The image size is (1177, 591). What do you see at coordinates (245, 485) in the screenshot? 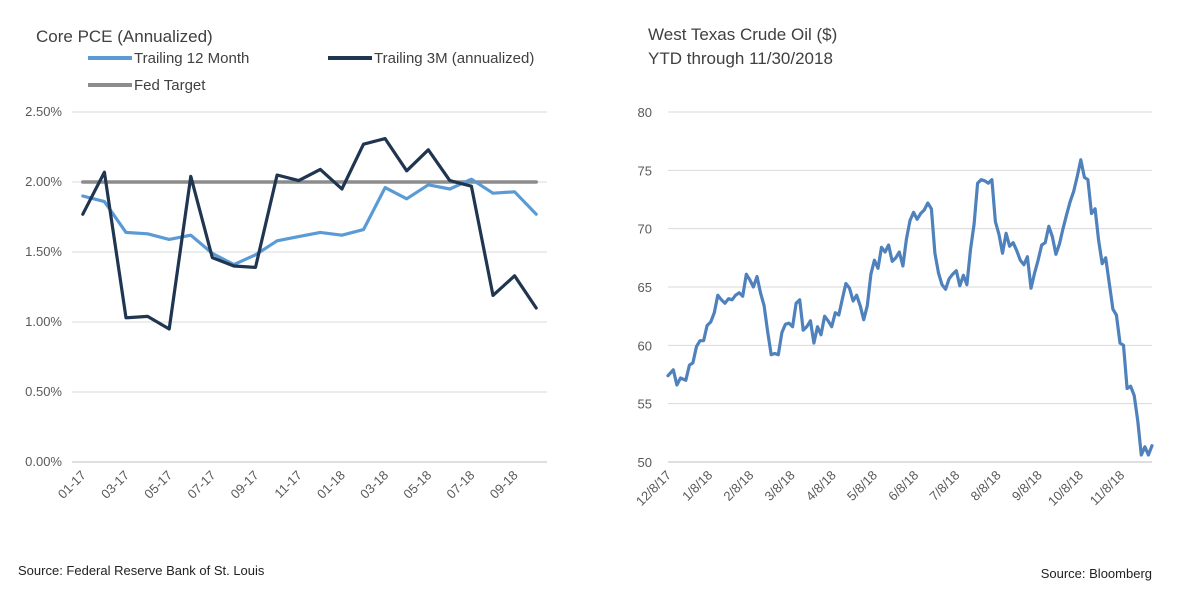
I see `core-pce-x-tick-label: 09-17` at bounding box center [245, 485].